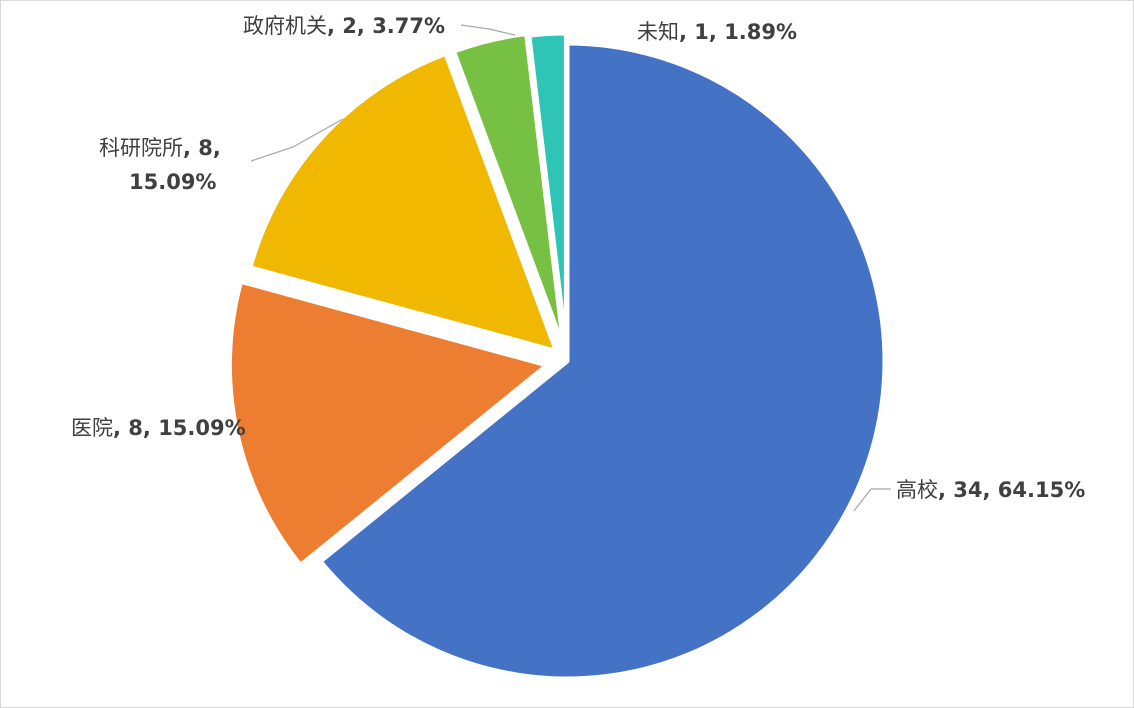 The height and width of the screenshot is (708, 1134). What do you see at coordinates (388, 423) in the screenshot?
I see `slice-yiyuan` at bounding box center [388, 423].